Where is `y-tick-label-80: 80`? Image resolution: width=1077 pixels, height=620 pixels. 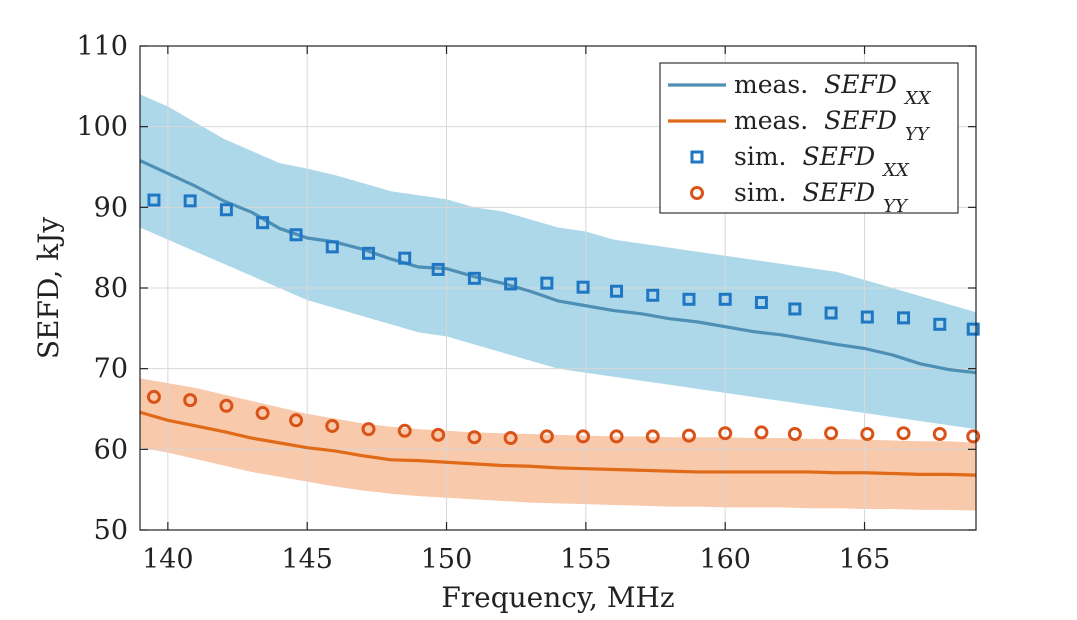
y-tick-label-80: 80 is located at coordinates (111, 288).